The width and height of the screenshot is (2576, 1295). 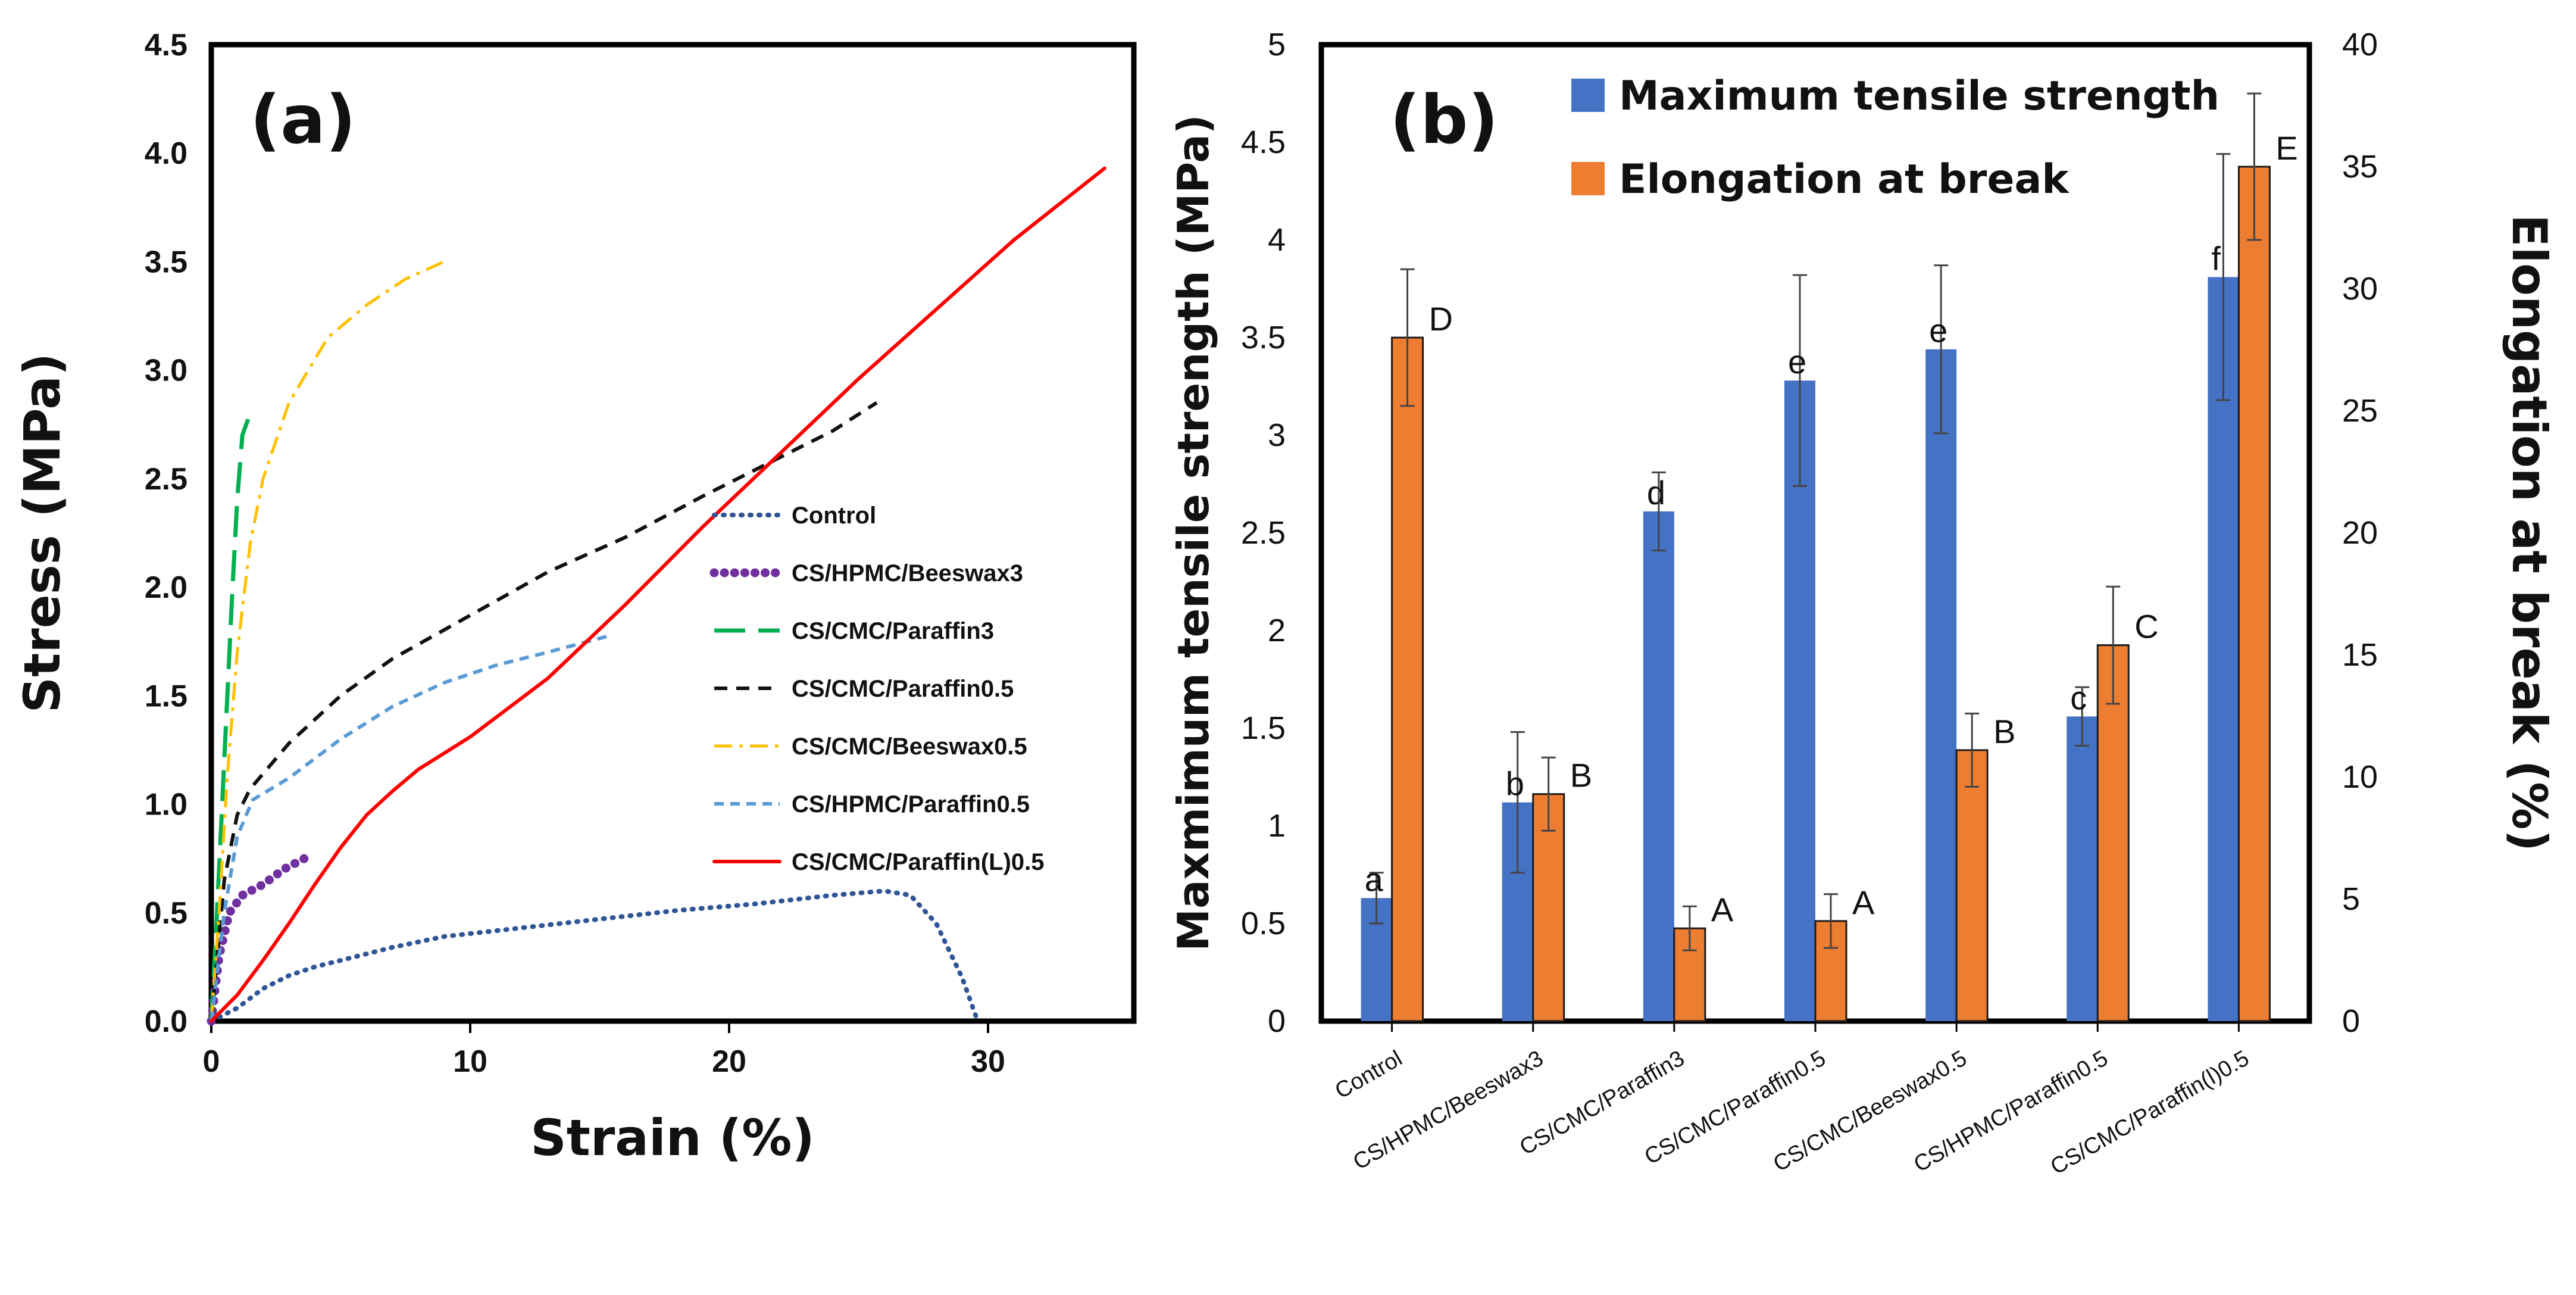 What do you see at coordinates (834, 516) in the screenshot?
I see `legend-entry: Control` at bounding box center [834, 516].